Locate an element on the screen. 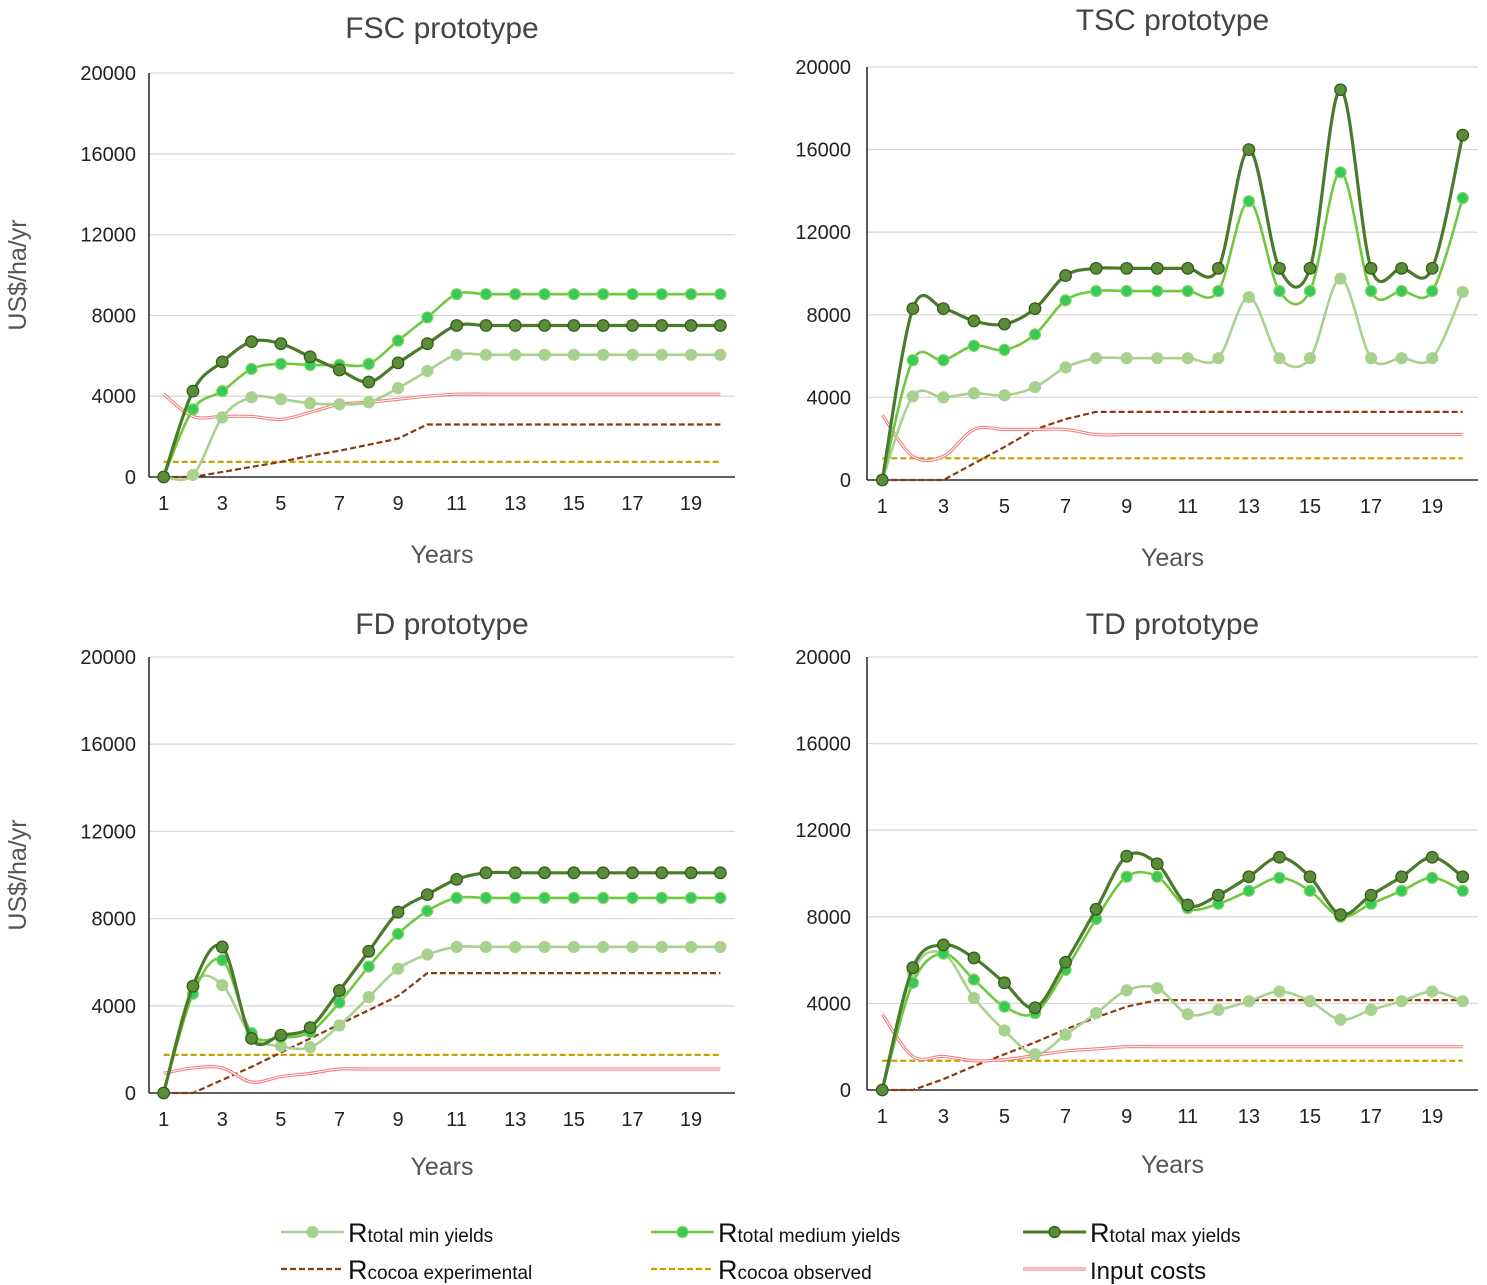 This screenshot has height=1285, width=1487. legend-label-subscript: total max yields is located at coordinates (1175, 1236).